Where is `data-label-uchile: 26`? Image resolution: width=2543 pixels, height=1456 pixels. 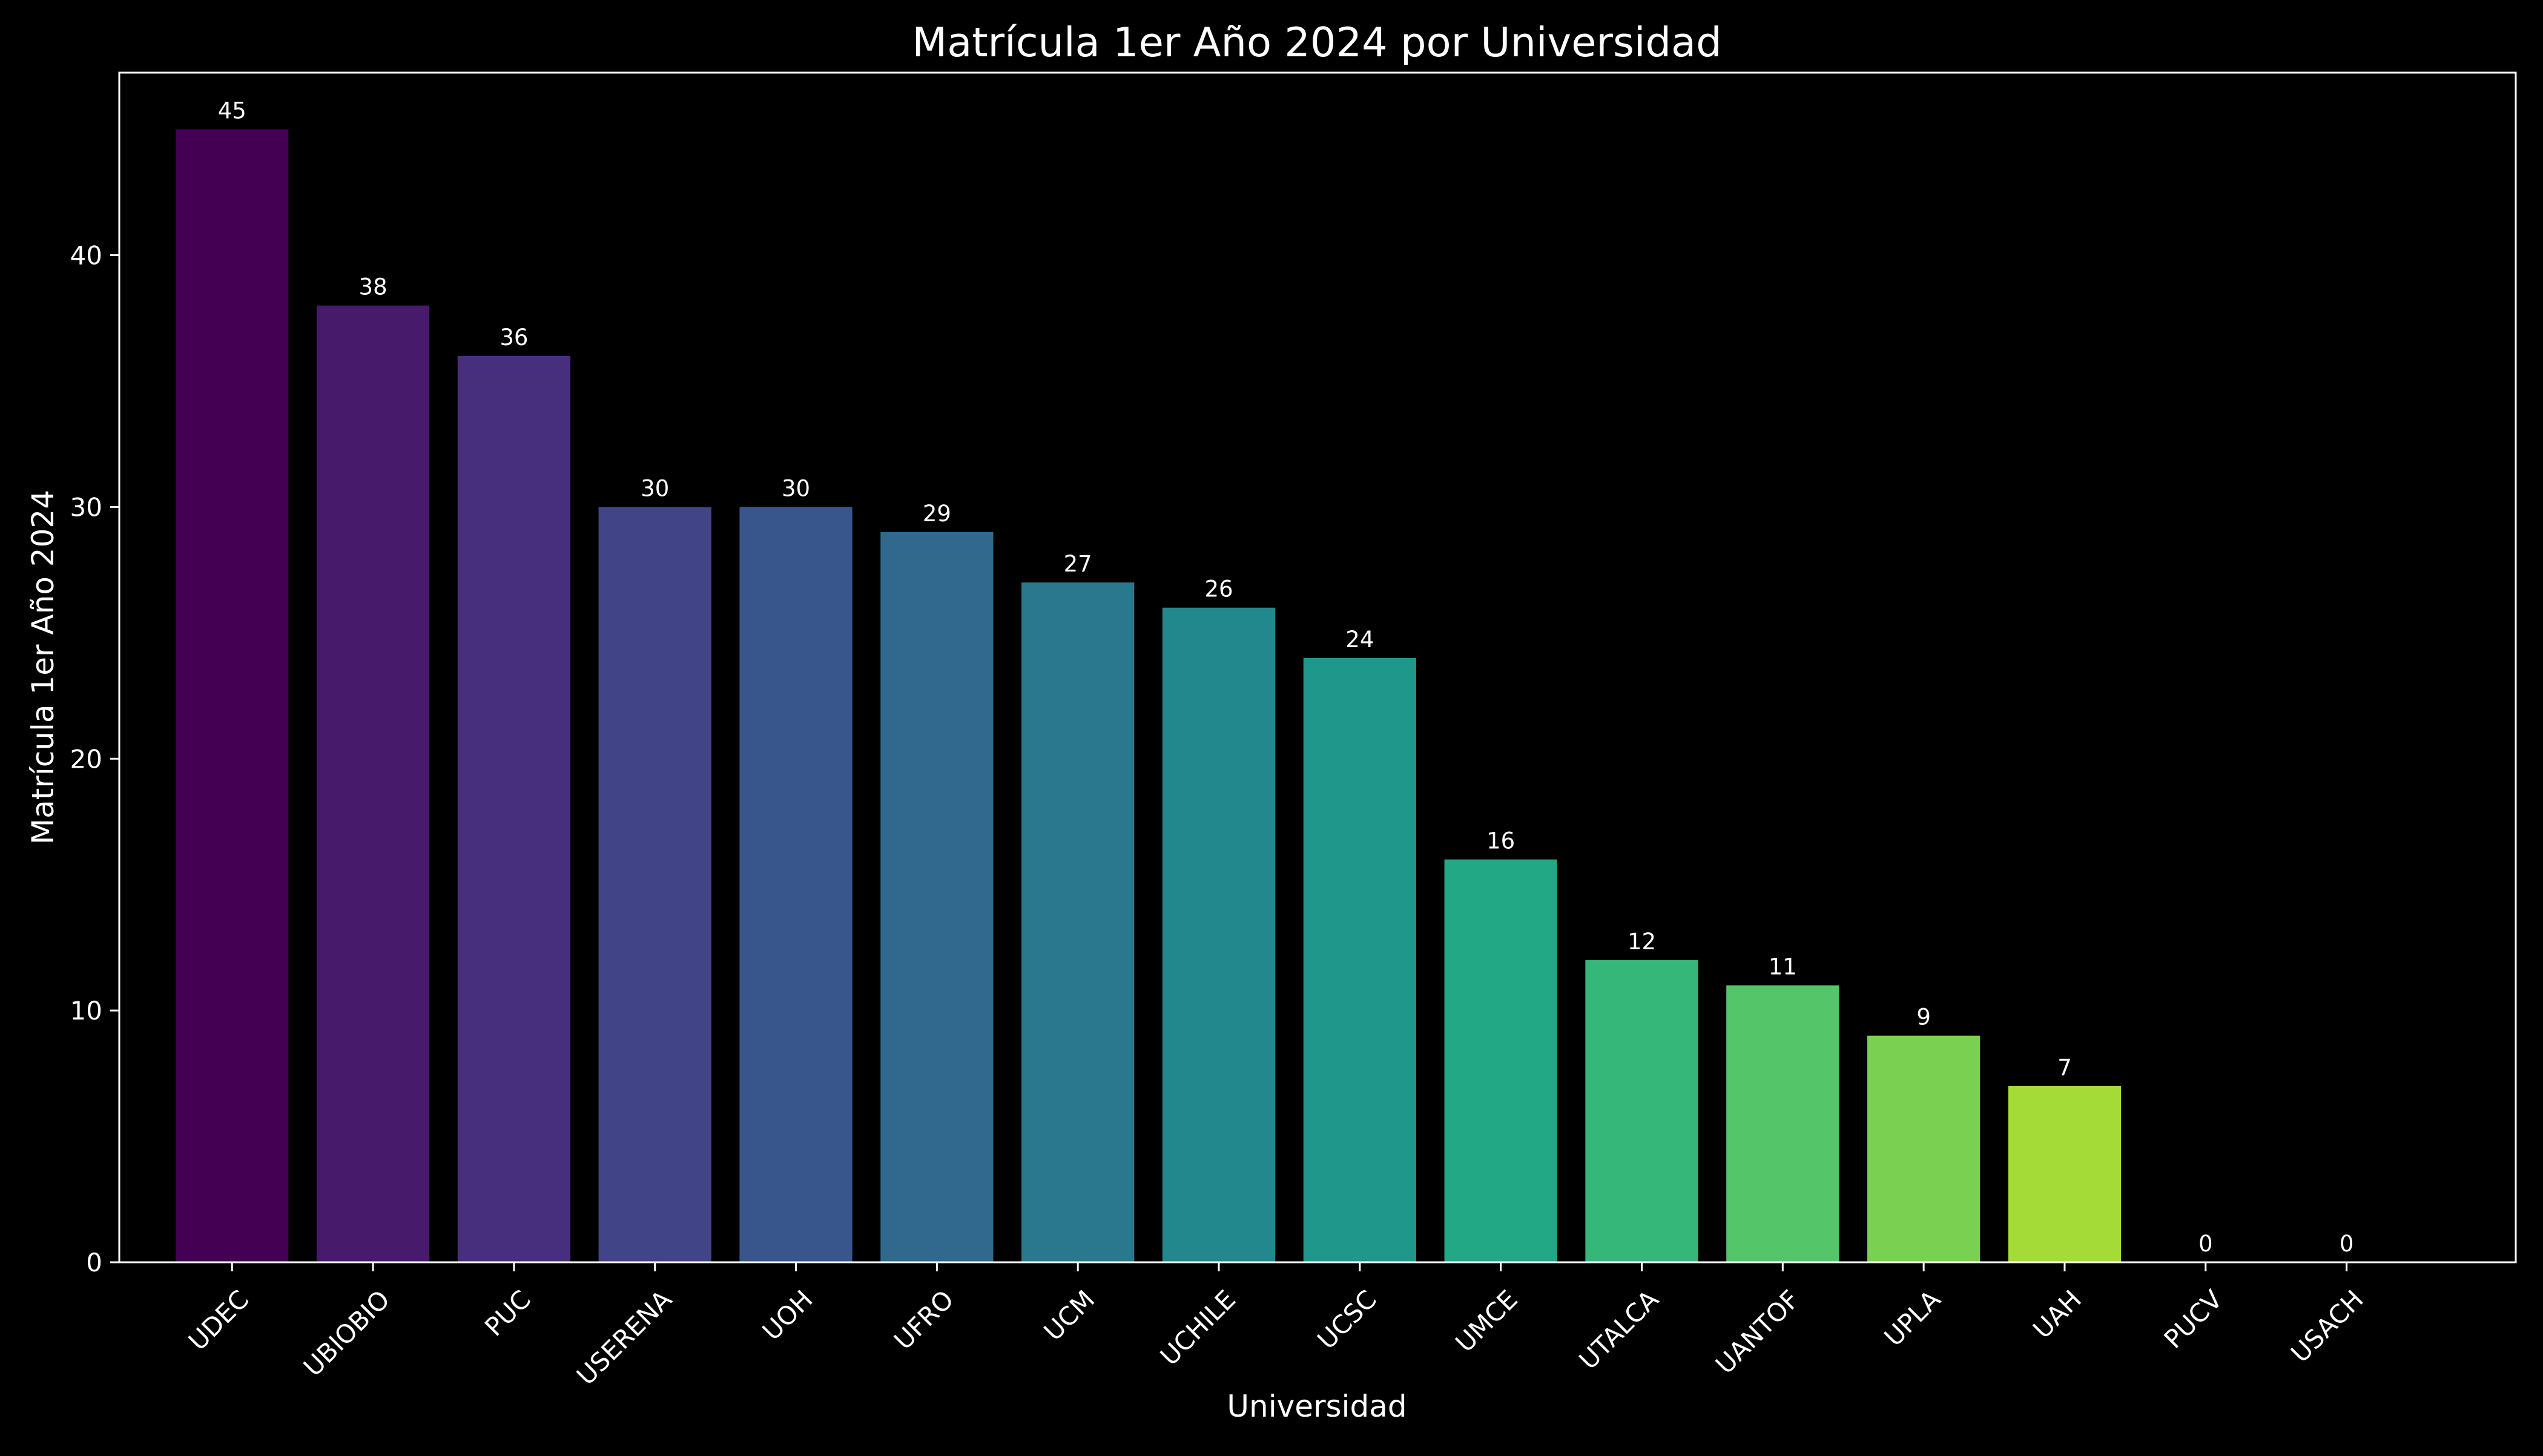
data-label-uchile: 26 is located at coordinates (1218, 589).